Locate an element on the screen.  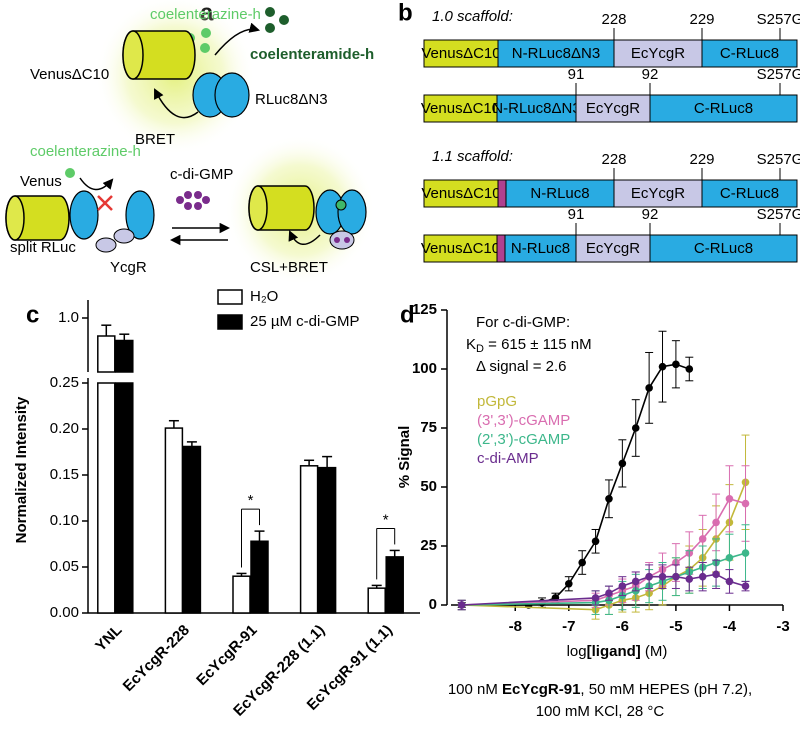
bret-arrow is located at coordinates (304, 237).